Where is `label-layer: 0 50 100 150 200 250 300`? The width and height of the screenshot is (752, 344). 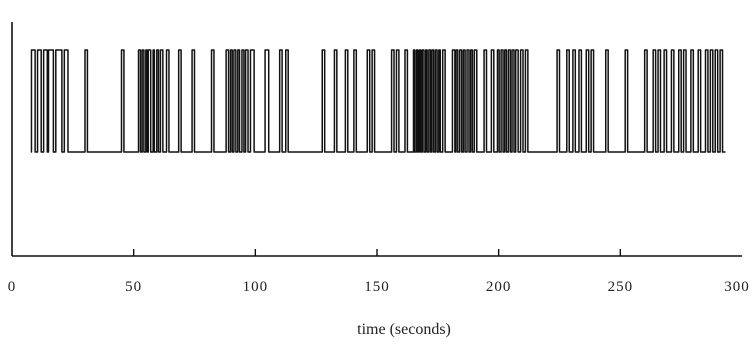
label-layer: 0 50 100 150 200 250 300 is located at coordinates (379, 287).